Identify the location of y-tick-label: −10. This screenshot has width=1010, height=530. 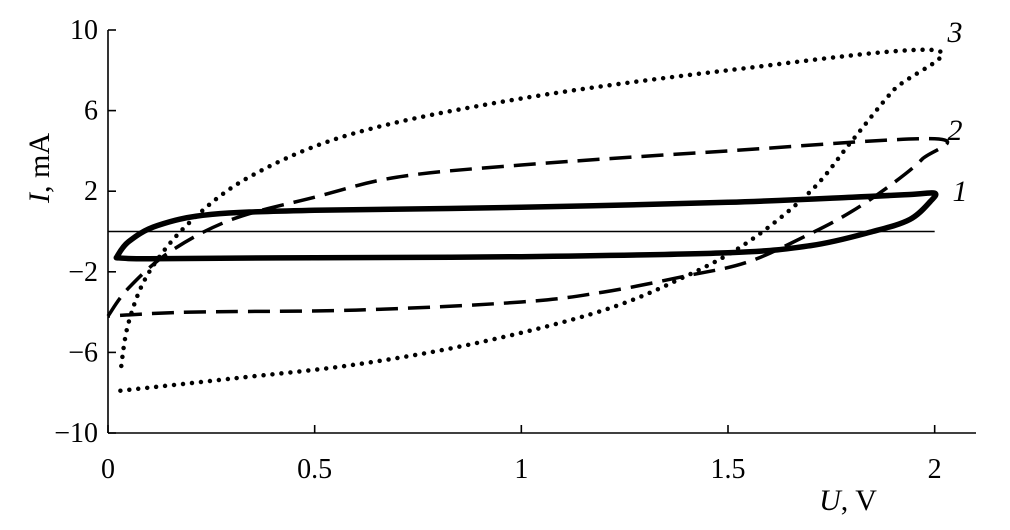
(76, 433).